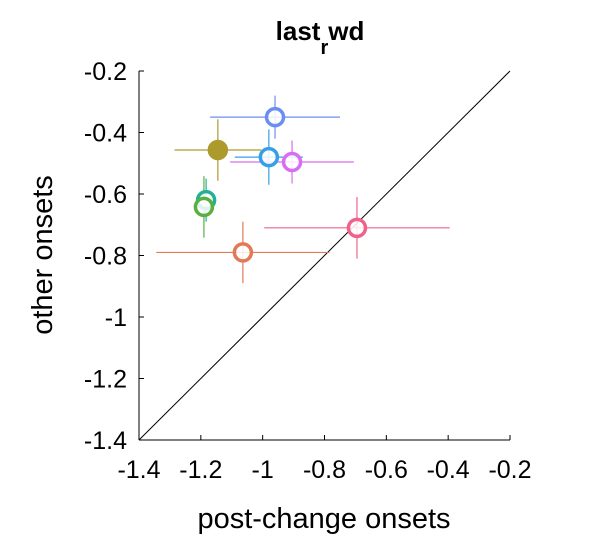 Image resolution: width=596 pixels, height=542 pixels. Describe the element at coordinates (448, 470) in the screenshot. I see `x-tick-label: -0.4` at that location.